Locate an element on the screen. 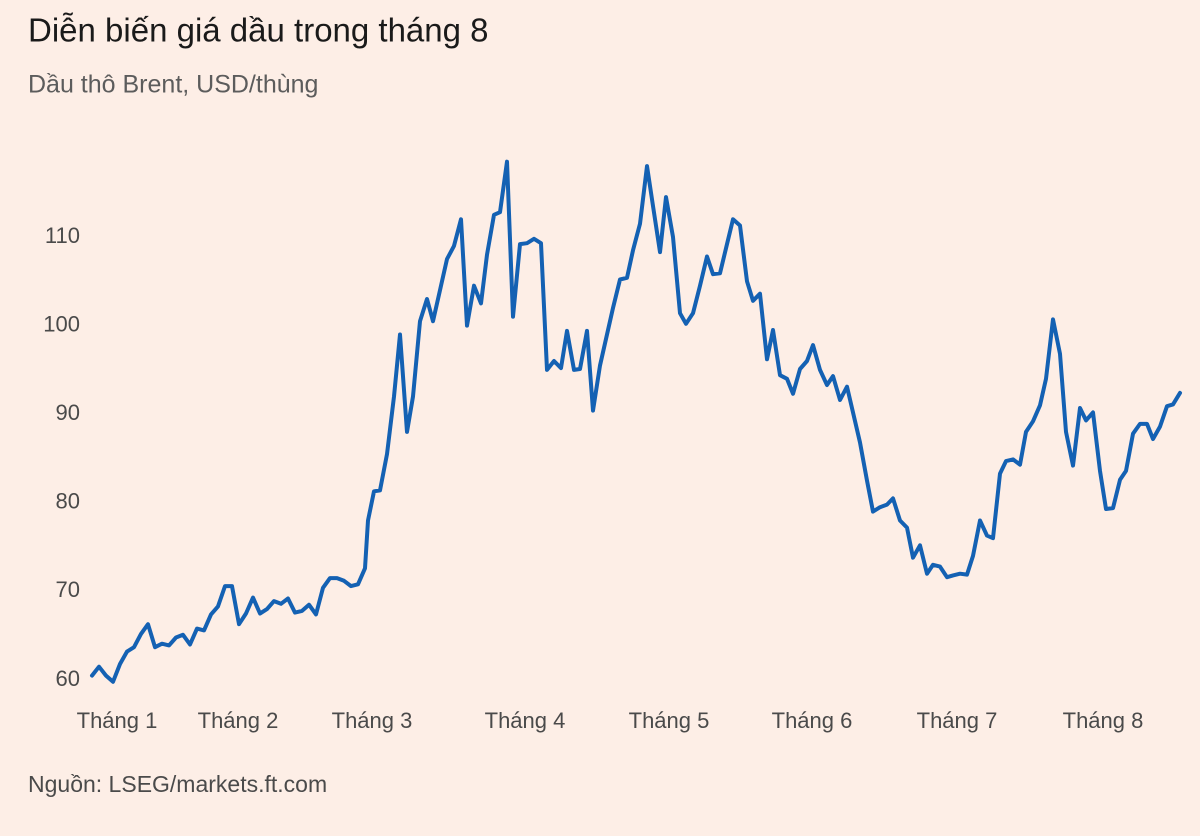  x-tick-label: Tháng 4 is located at coordinates (525, 720).